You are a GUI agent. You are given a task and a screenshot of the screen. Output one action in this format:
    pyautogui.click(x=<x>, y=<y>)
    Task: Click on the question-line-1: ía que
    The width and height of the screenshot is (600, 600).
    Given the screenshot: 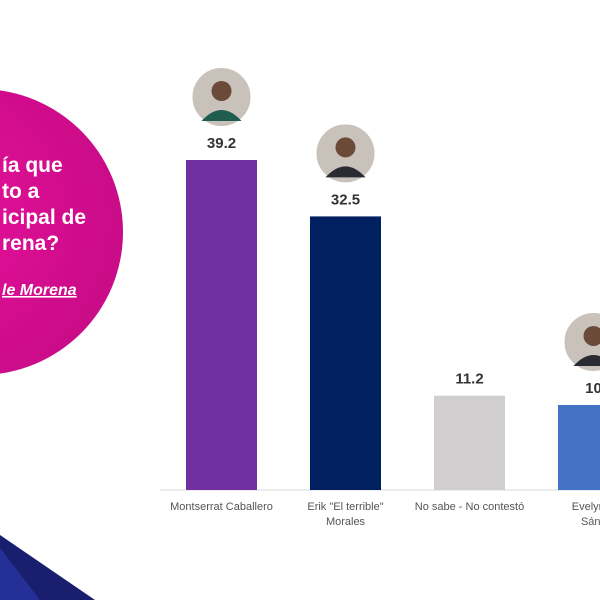 What is the action you would take?
    pyautogui.click(x=32, y=165)
    